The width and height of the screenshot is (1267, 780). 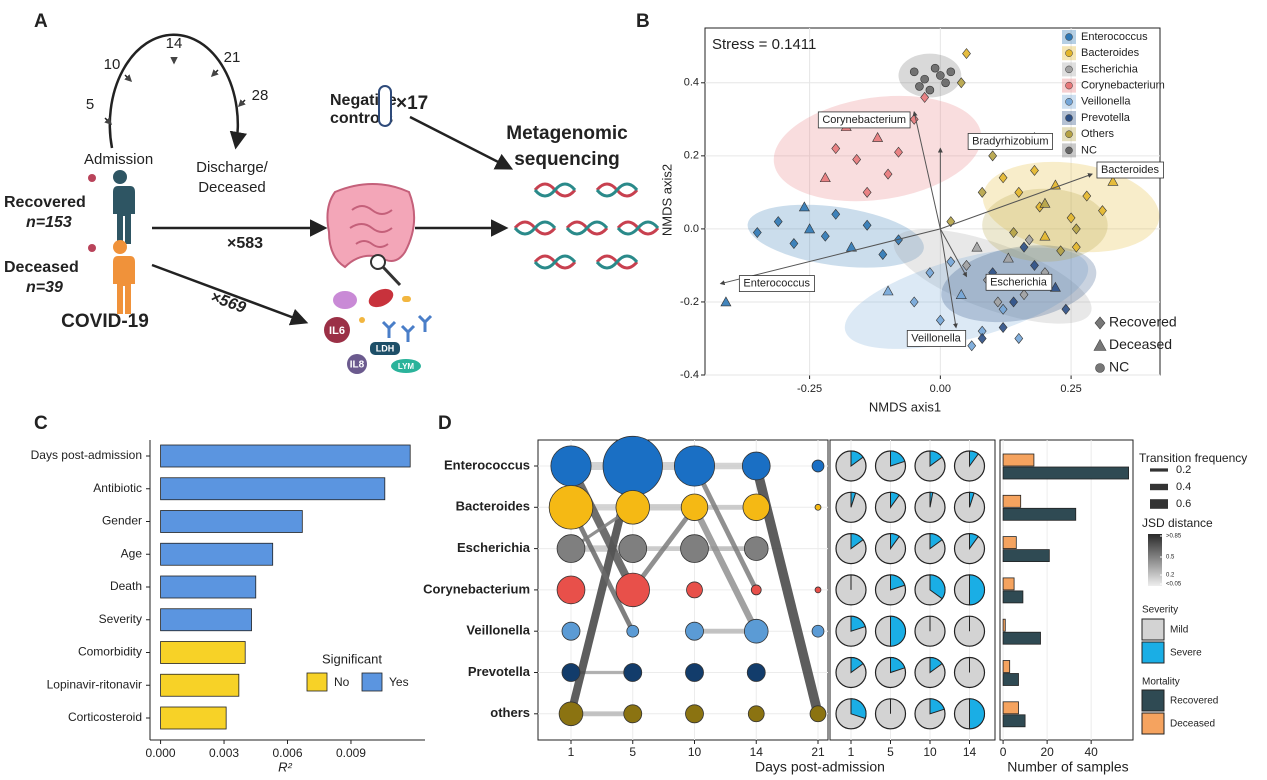 What do you see at coordinates (122, 521) in the screenshot?
I see `y-tick-label: Gender` at bounding box center [122, 521].